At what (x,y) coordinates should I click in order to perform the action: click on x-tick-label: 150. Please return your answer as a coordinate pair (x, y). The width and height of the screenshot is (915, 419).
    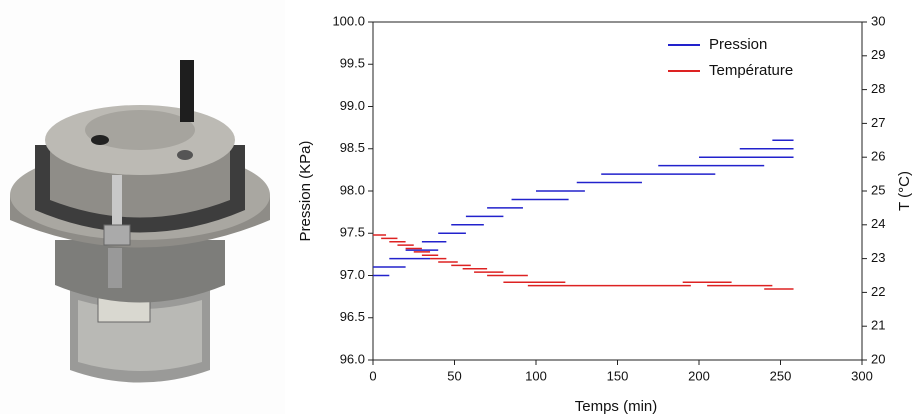
    Looking at the image, I should click on (618, 375).